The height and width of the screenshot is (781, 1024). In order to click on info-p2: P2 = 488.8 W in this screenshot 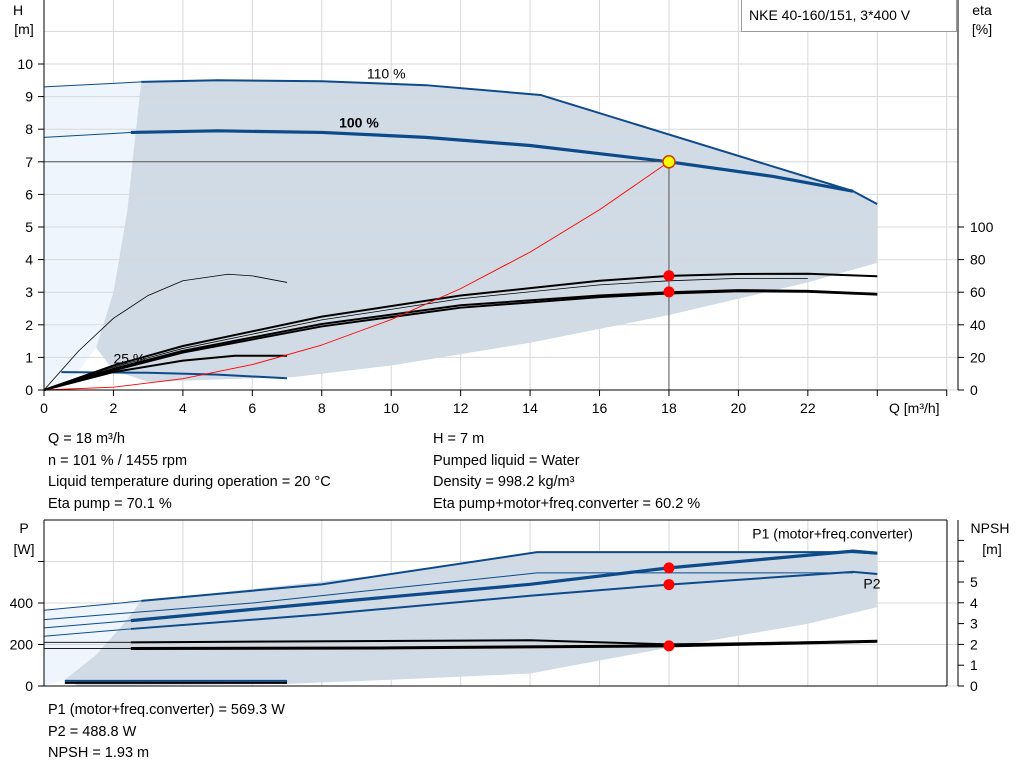, I will do `click(92, 731)`.